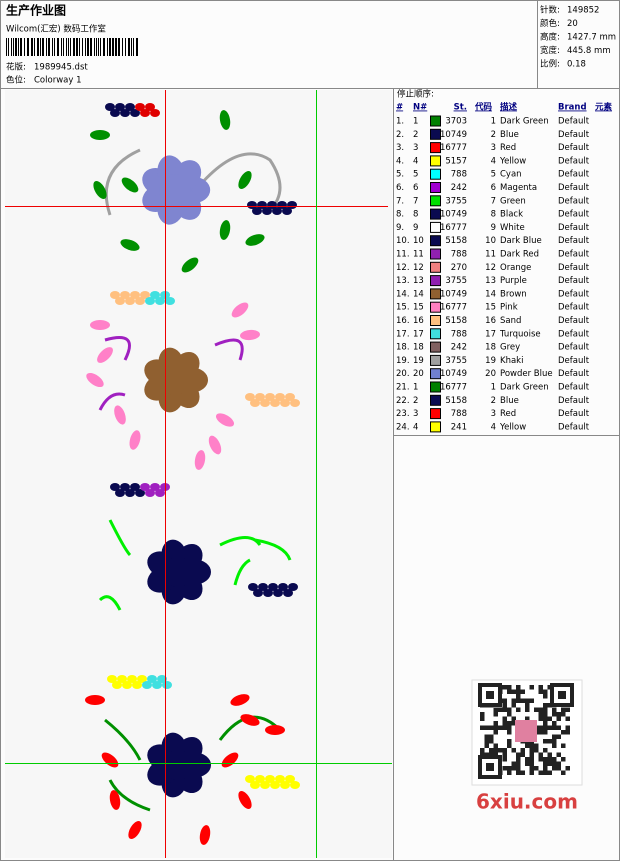 The height and width of the screenshot is (865, 620). I want to click on stop-number: 19., so click(403, 361).